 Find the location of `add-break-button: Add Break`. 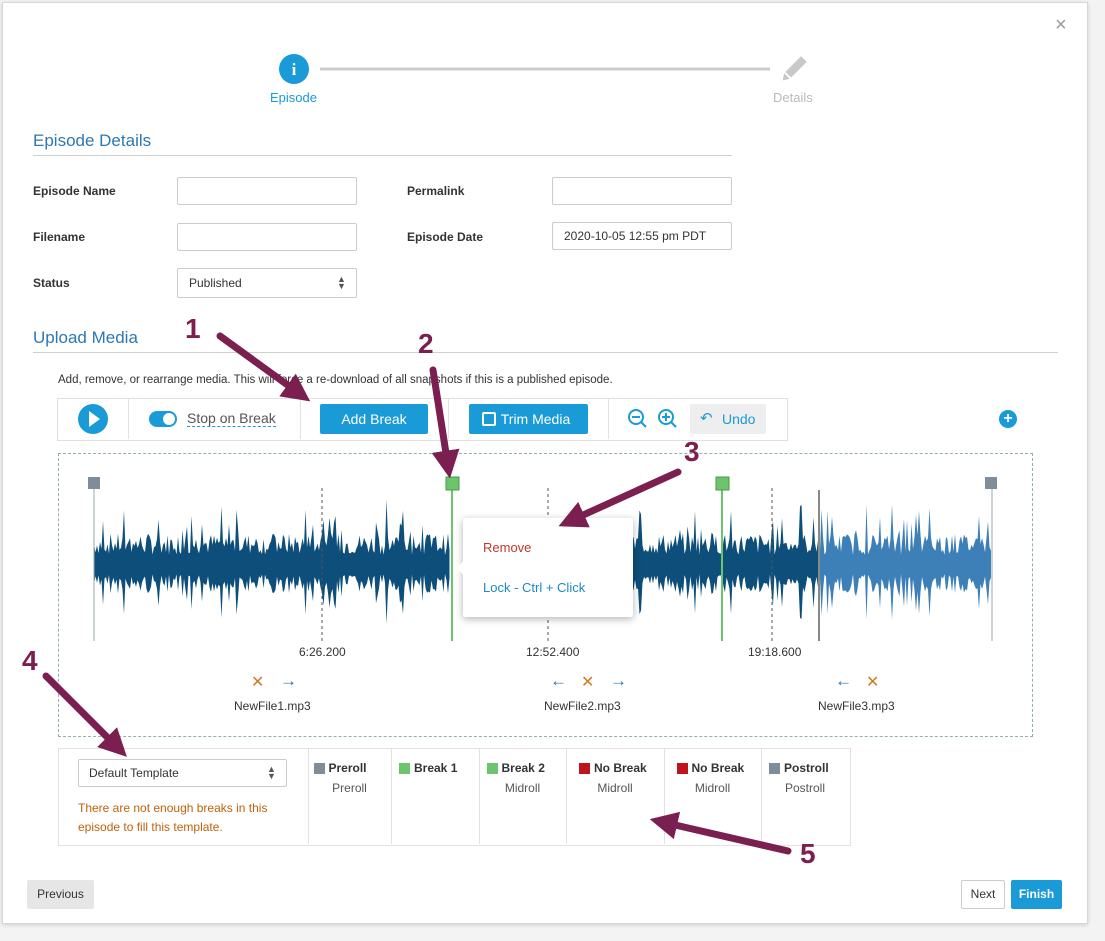

add-break-button: Add Break is located at coordinates (374, 419).